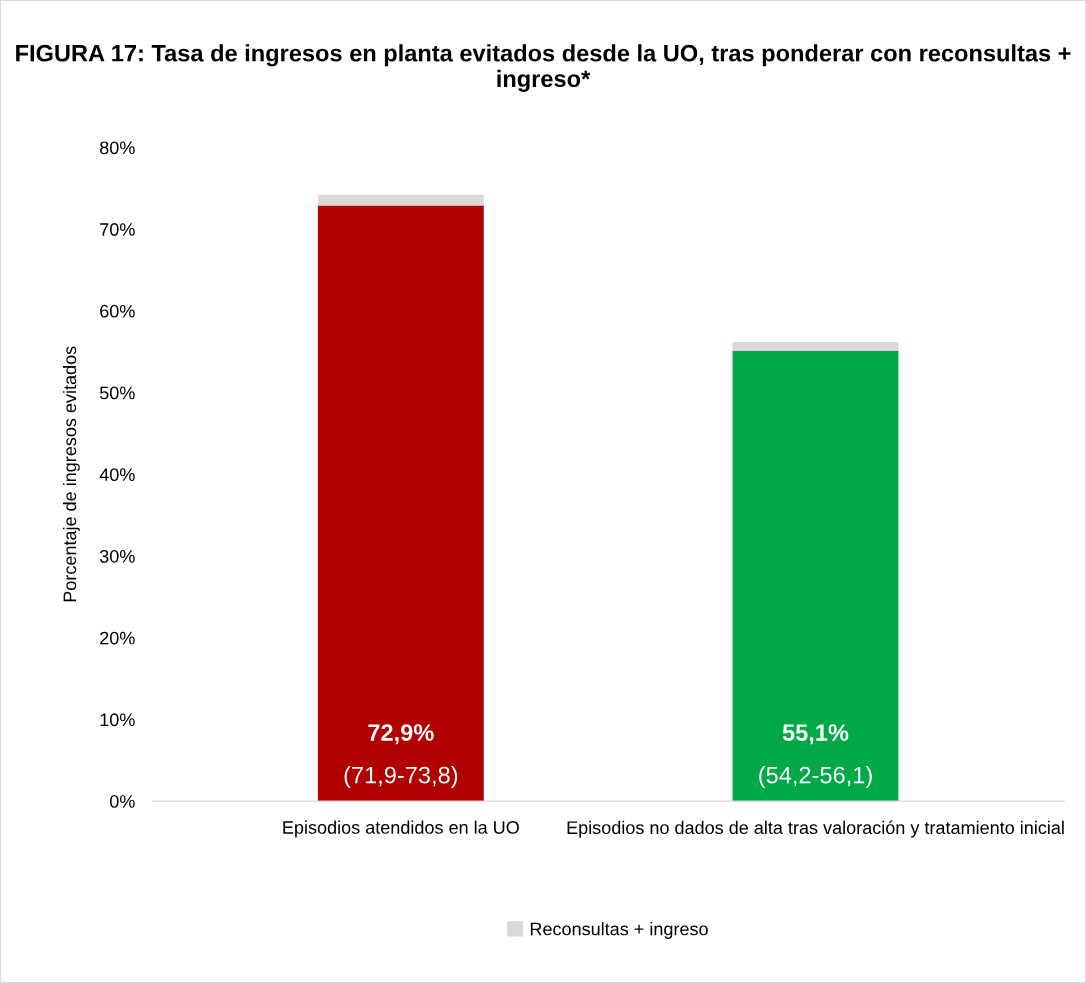 This screenshot has height=983, width=1086. Describe the element at coordinates (117, 148) in the screenshot. I see `y-tick-label: 80%` at that location.